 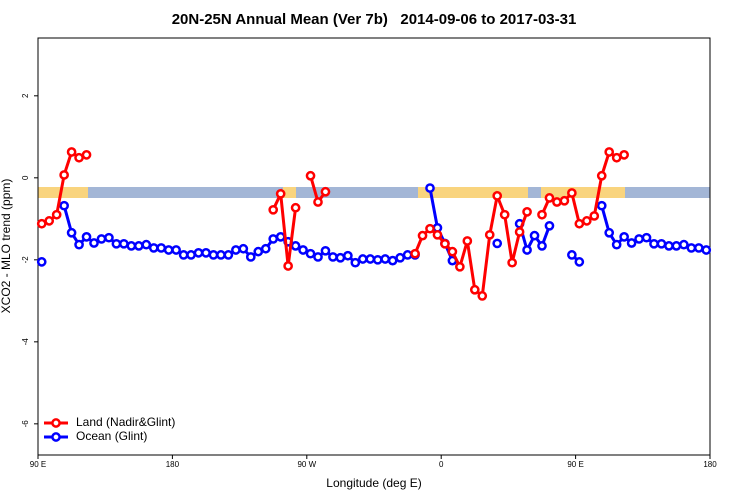 I want to click on x-tick-label: 180, so click(x=173, y=464).